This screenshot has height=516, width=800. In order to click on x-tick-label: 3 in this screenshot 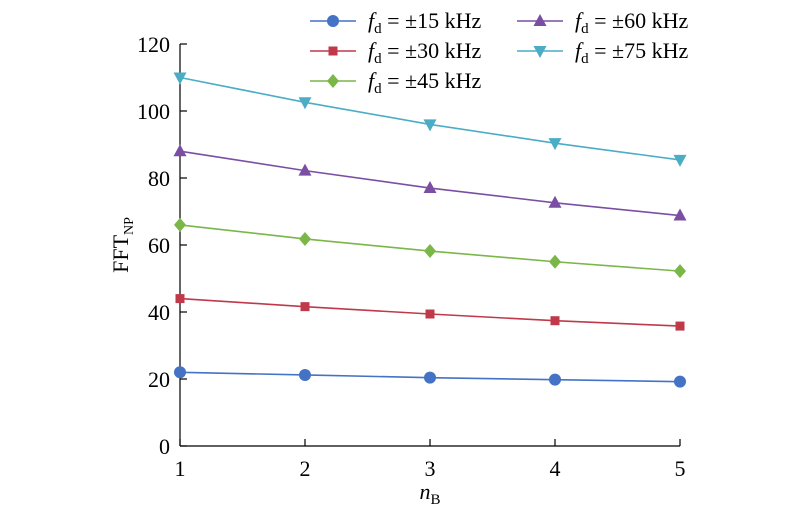, I will do `click(430, 468)`.